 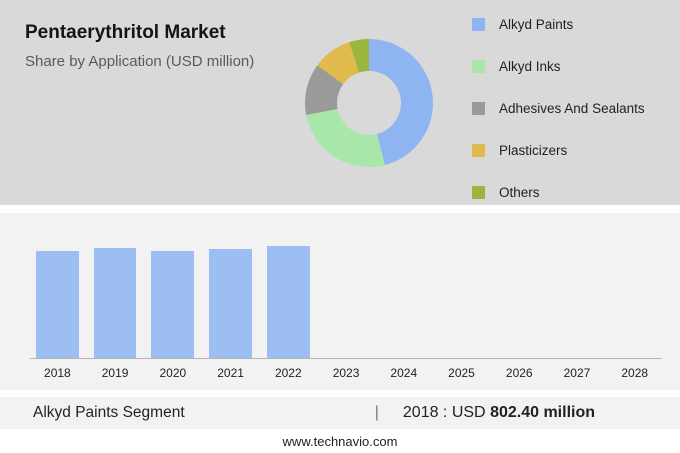 I want to click on bar-2022, so click(x=288, y=291).